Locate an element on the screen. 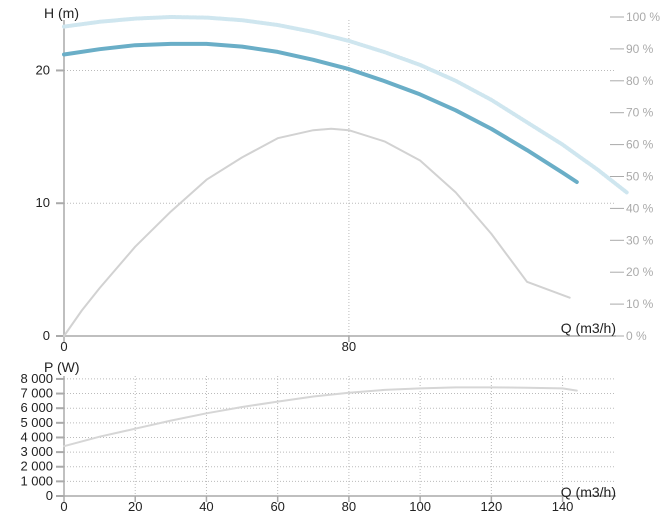 This screenshot has height=532, width=671. efficiency-tick-label: 40 % is located at coordinates (640, 208).